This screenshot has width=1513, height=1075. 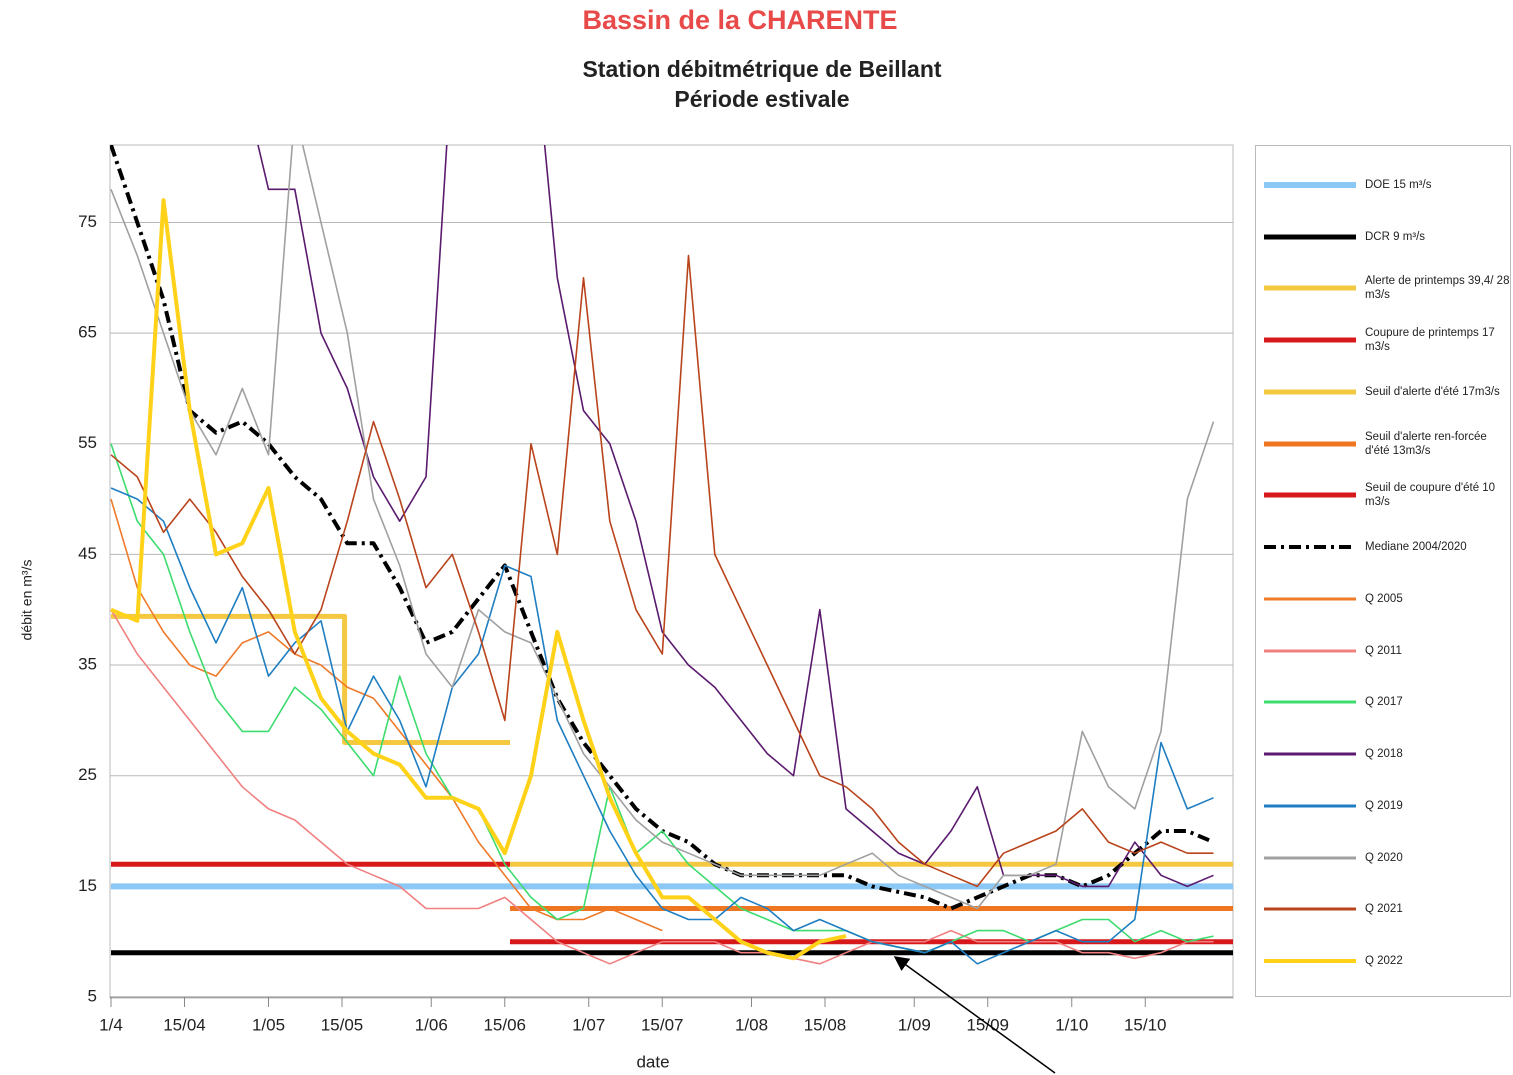 What do you see at coordinates (1416, 547) in the screenshot?
I see `legend-label: Mediane 2004/2020` at bounding box center [1416, 547].